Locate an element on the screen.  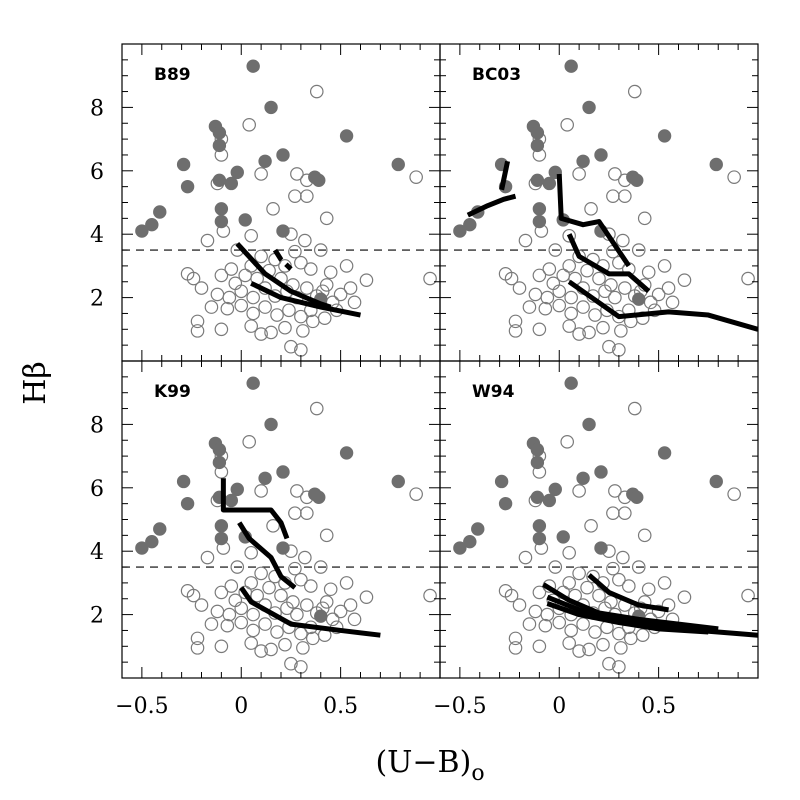
panel-plot-area is located at coordinates (599, 525).